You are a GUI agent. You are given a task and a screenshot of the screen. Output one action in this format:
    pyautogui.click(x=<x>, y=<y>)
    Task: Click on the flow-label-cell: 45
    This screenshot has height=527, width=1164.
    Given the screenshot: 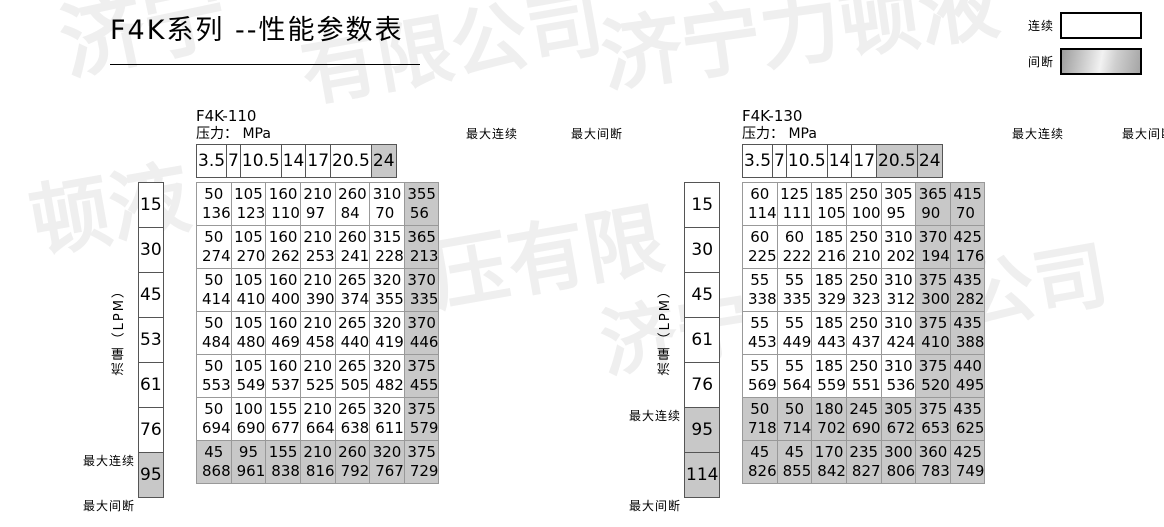 What is the action you would take?
    pyautogui.click(x=151, y=295)
    